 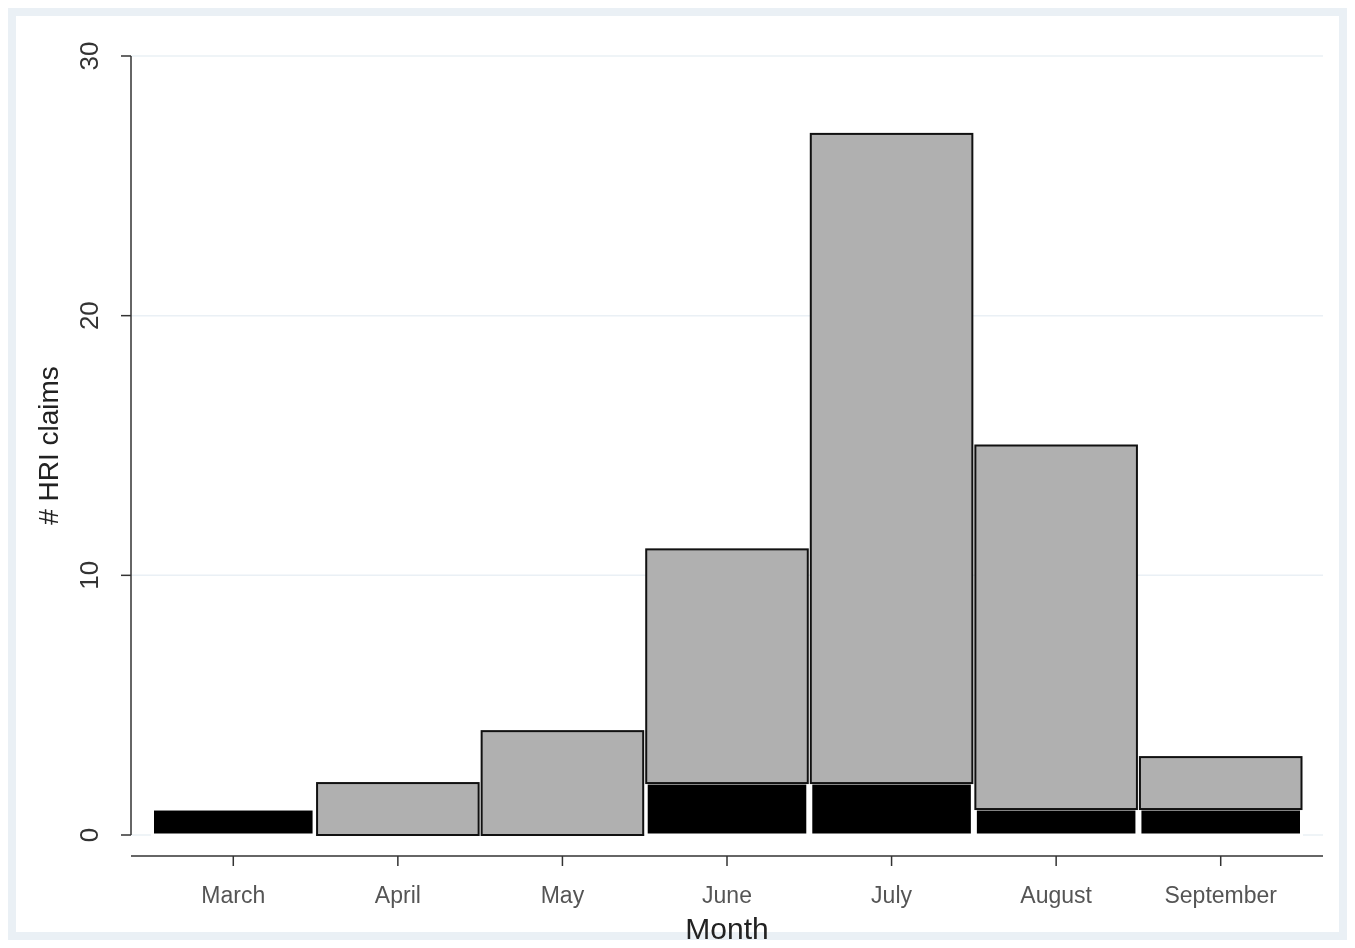 I want to click on bar, so click(x=233, y=822).